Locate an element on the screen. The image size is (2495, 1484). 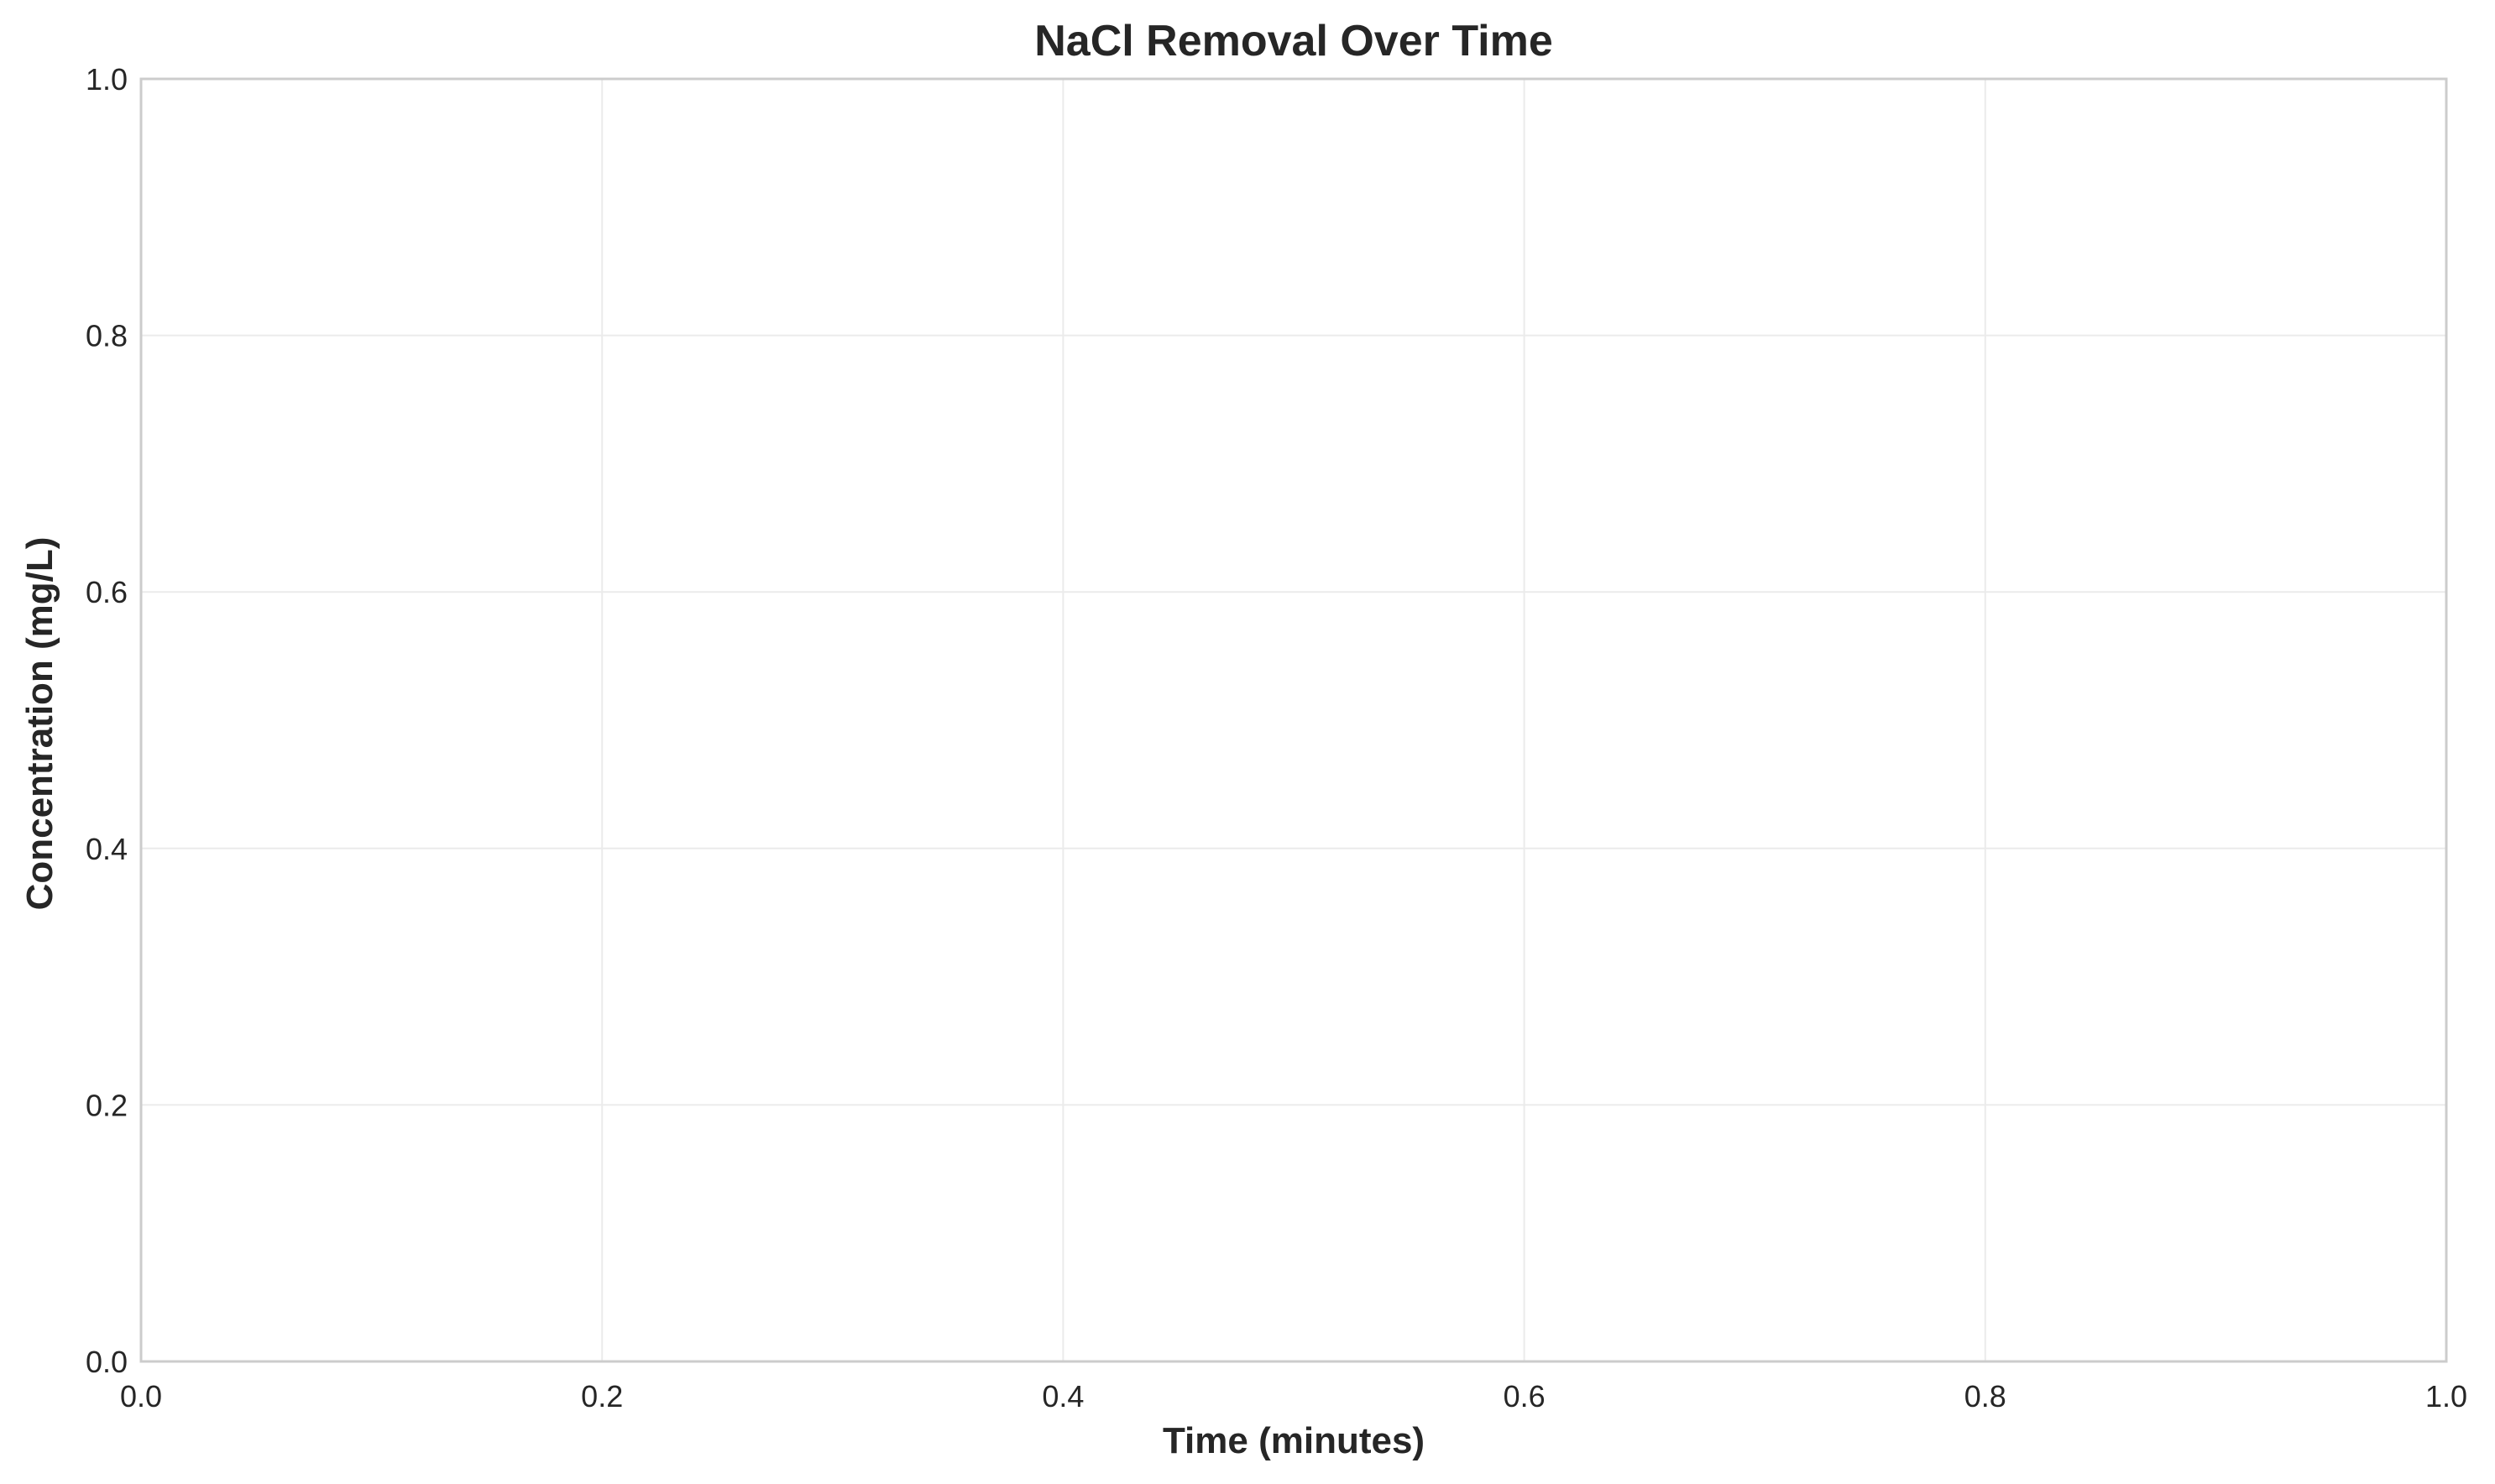
x-tick-label: 0.6 is located at coordinates (1525, 1396).